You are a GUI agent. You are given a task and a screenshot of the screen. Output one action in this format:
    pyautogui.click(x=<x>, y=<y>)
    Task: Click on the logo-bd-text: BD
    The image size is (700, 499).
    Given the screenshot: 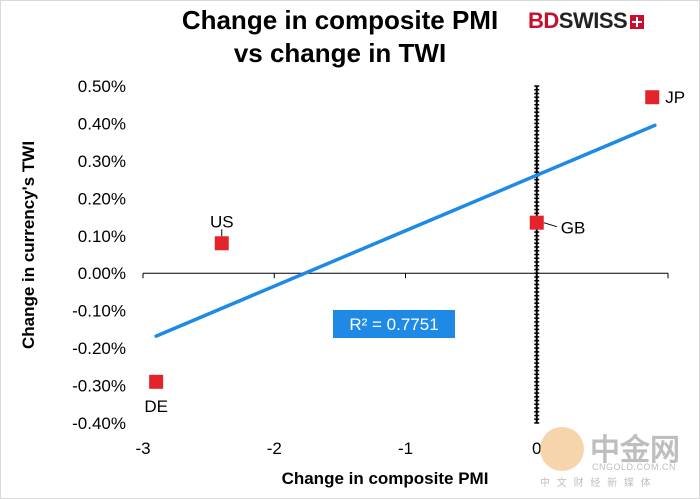 What is the action you would take?
    pyautogui.click(x=543, y=20)
    